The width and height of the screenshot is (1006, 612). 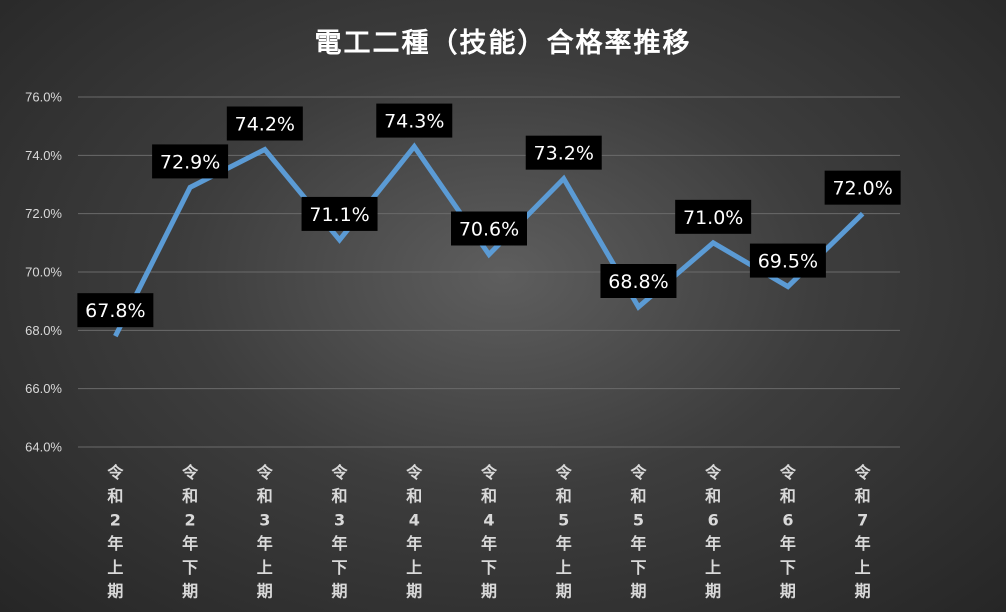 I want to click on y-tick-label: 70.0%, so click(x=43, y=272).